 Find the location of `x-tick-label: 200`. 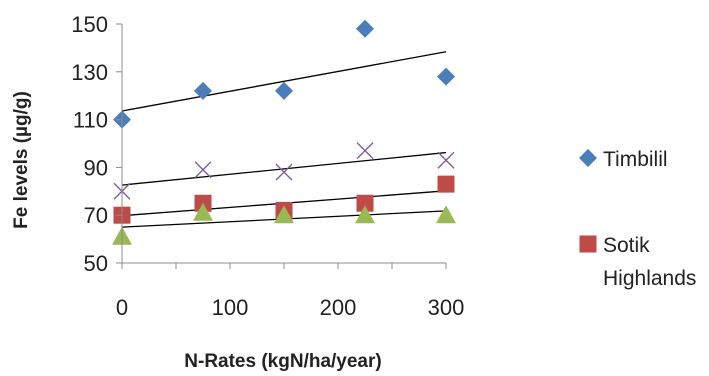

x-tick-label: 200 is located at coordinates (338, 307).